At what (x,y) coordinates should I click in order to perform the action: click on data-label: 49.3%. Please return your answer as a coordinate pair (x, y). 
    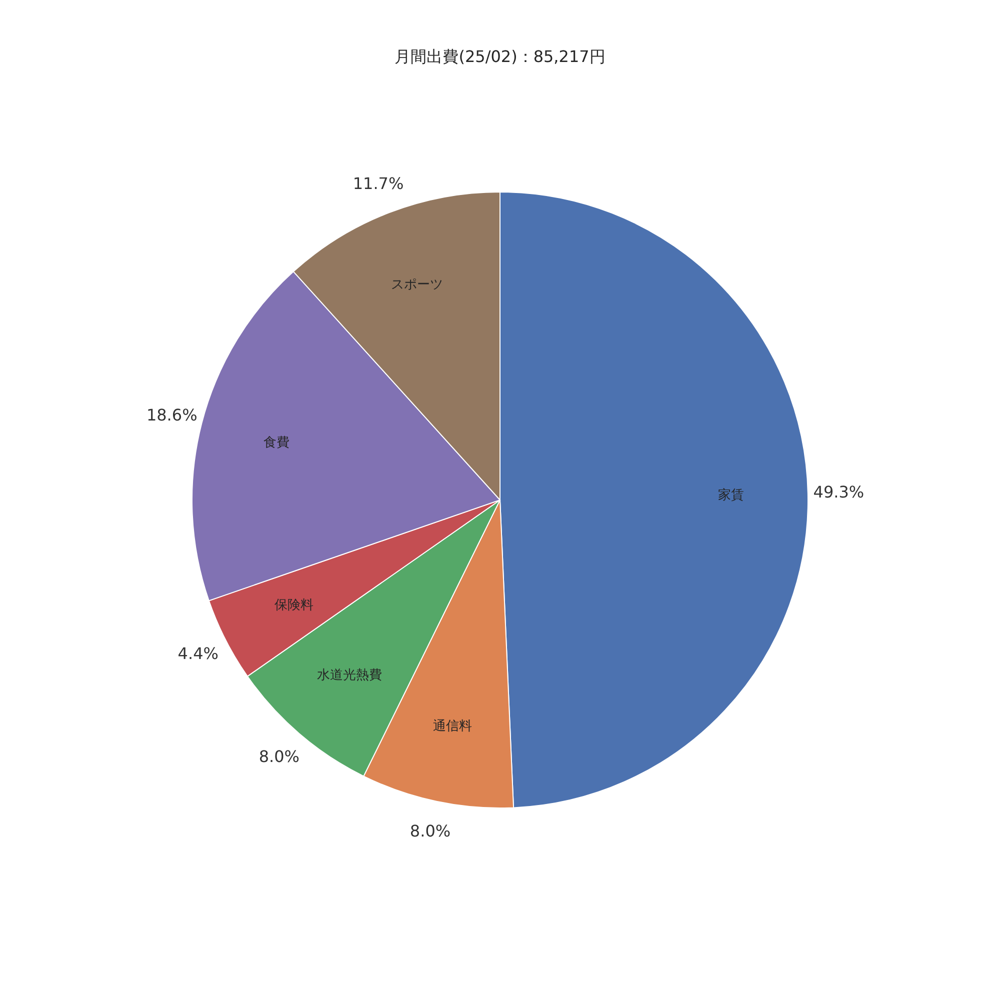
    Looking at the image, I should click on (838, 492).